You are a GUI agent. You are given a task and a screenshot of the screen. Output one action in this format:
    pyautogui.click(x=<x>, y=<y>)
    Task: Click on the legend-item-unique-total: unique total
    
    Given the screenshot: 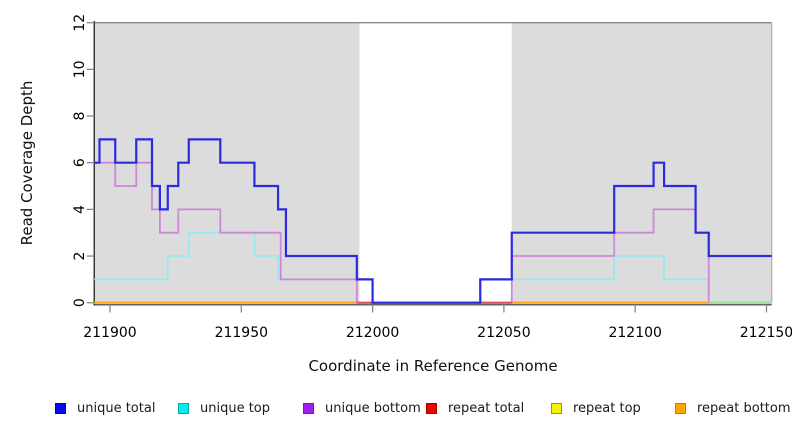 What is the action you would take?
    pyautogui.click(x=105, y=408)
    